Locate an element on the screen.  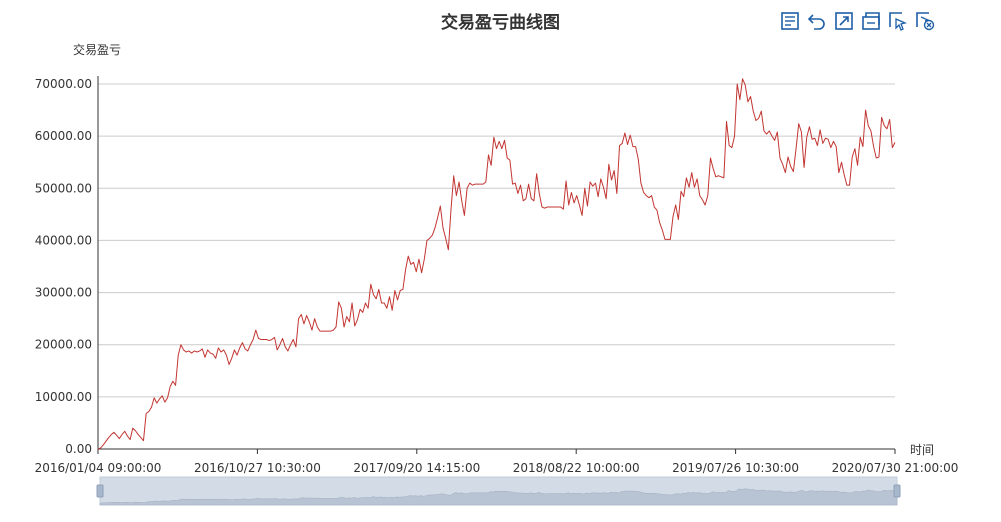
restore-icon is located at coordinates (816, 22).